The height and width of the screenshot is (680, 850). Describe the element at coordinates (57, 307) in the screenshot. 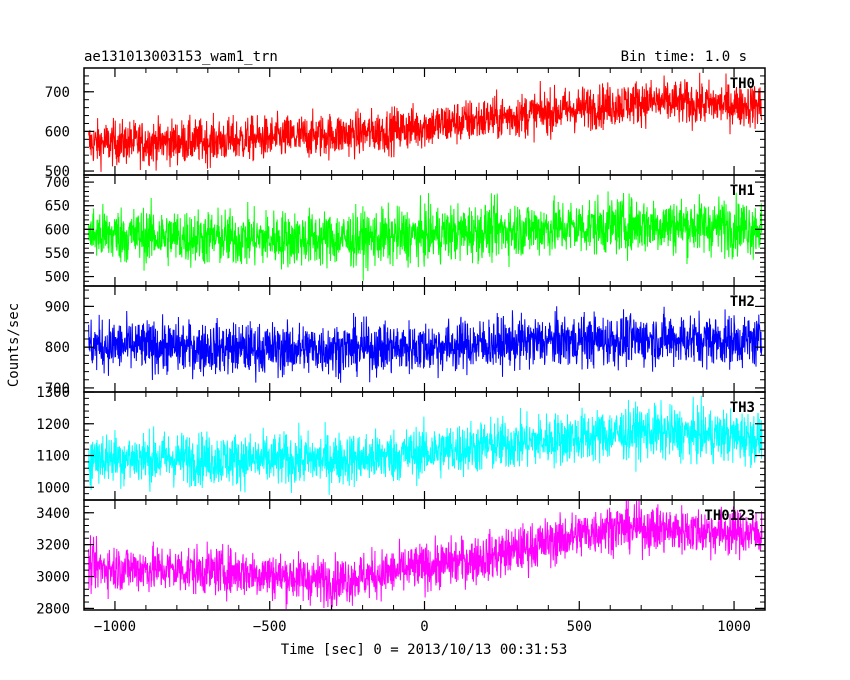

I see `y-tick-label: 900` at that location.